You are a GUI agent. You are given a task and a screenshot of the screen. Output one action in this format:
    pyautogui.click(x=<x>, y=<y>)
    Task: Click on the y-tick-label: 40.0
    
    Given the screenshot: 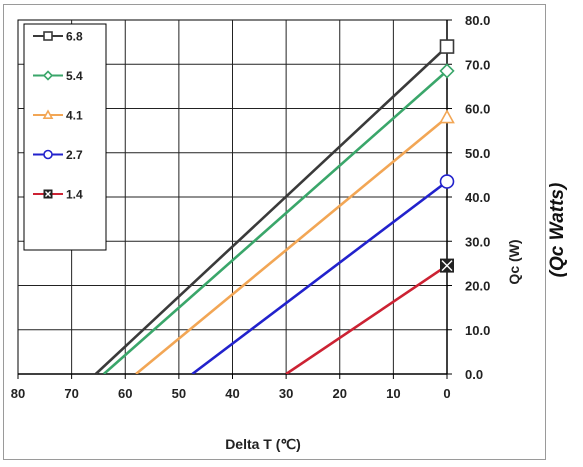 What is the action you would take?
    pyautogui.click(x=477, y=197)
    